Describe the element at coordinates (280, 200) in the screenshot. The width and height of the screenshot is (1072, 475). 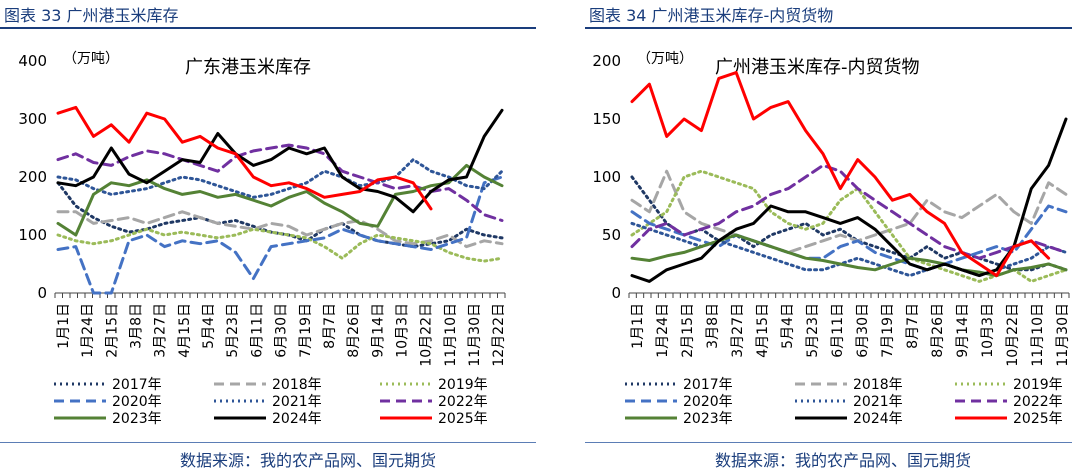
I see `series-line-2023` at that location.